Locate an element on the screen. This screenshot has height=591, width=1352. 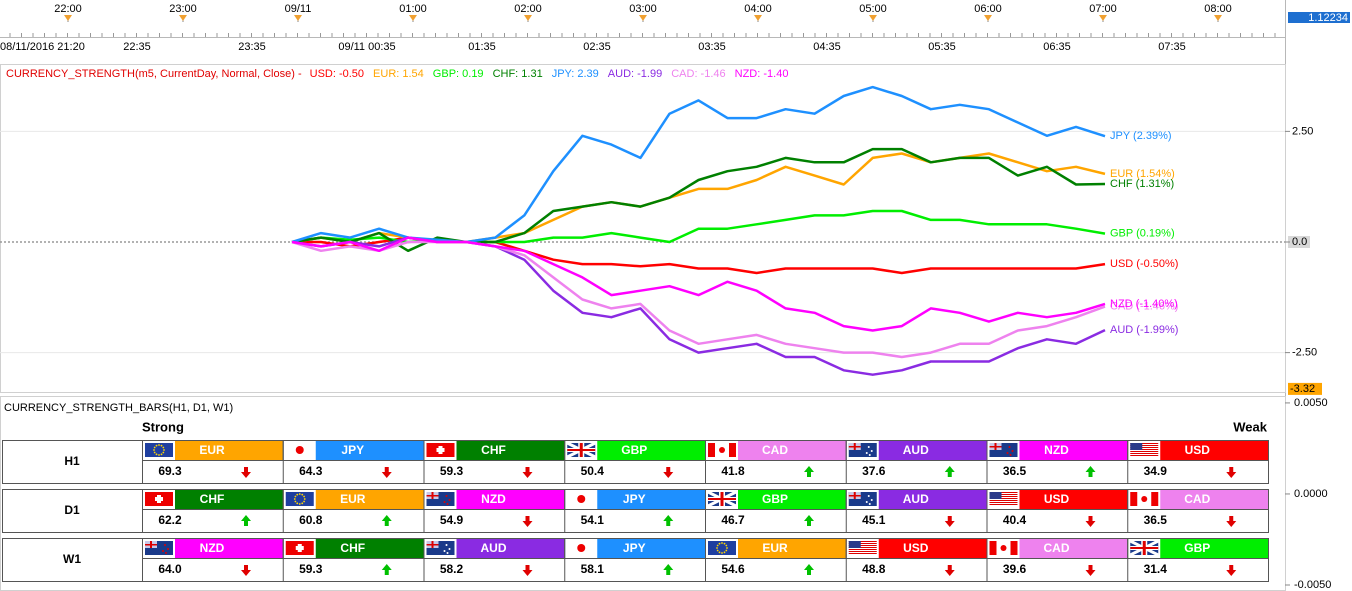
time-label: 06:00 is located at coordinates (988, 9).